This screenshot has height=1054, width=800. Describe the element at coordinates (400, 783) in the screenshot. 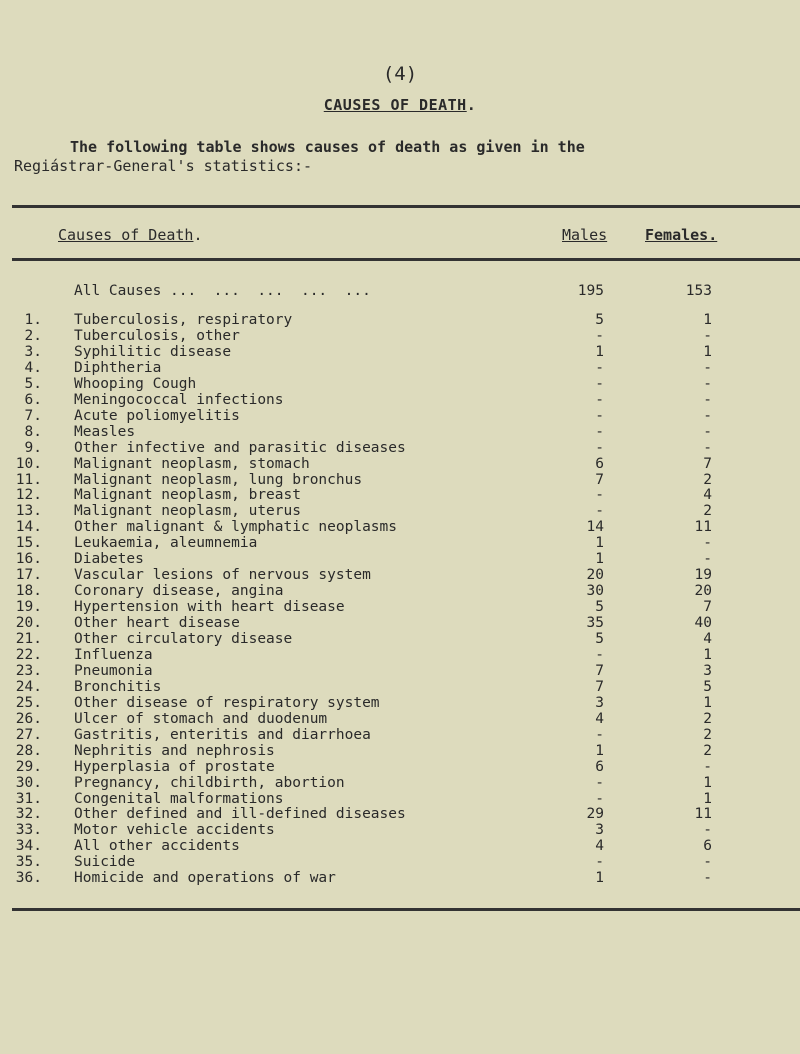

I see `table-row: 30. Pregnancy, childbirth, abortion - 1` at that location.